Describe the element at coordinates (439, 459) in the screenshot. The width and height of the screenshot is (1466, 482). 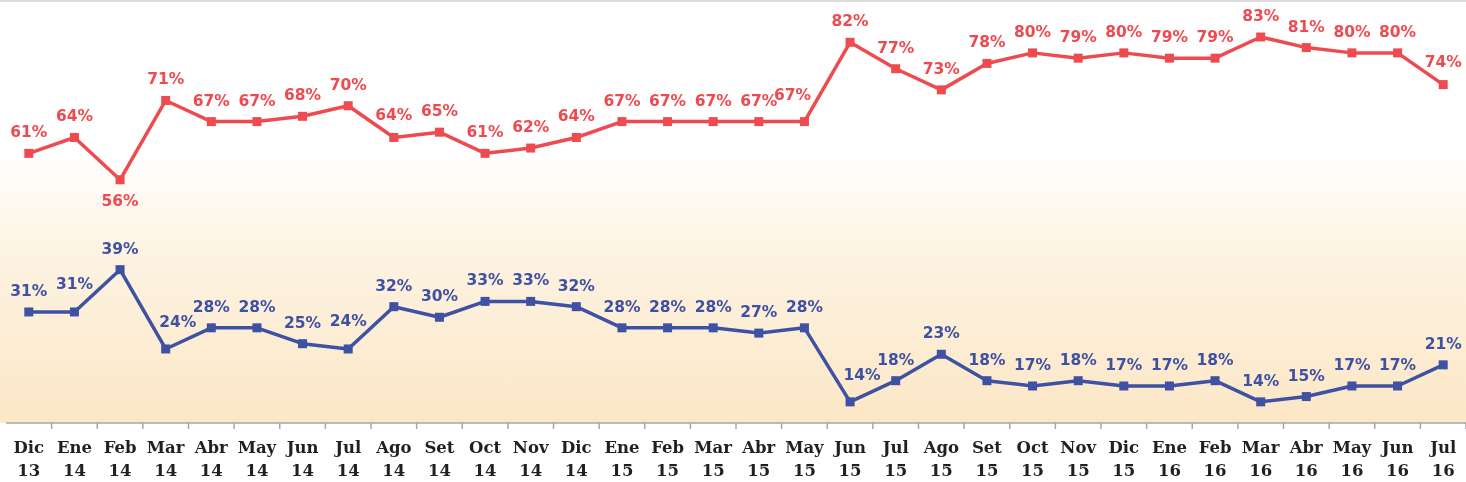
I see `x-tick-label: Set 14` at that location.